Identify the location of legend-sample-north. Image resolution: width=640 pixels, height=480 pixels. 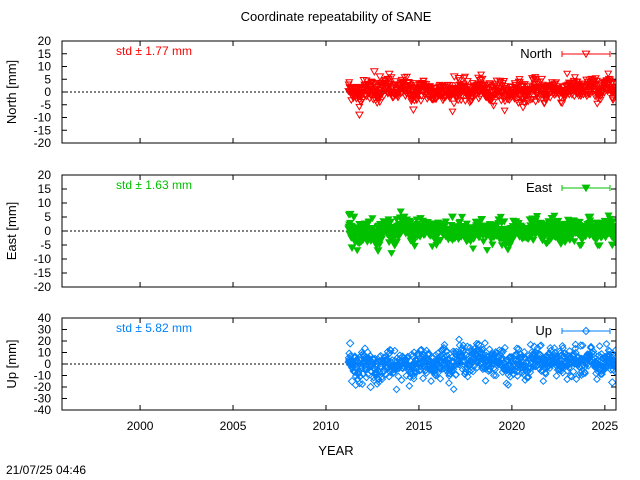
(586, 54).